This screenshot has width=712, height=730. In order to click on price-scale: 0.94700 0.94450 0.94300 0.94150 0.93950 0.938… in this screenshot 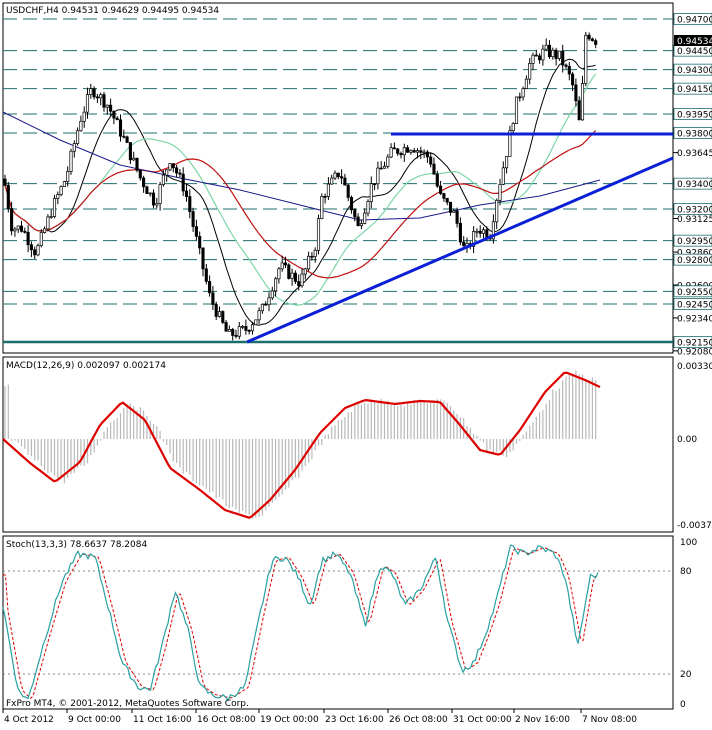, I will do `click(692, 185)`.